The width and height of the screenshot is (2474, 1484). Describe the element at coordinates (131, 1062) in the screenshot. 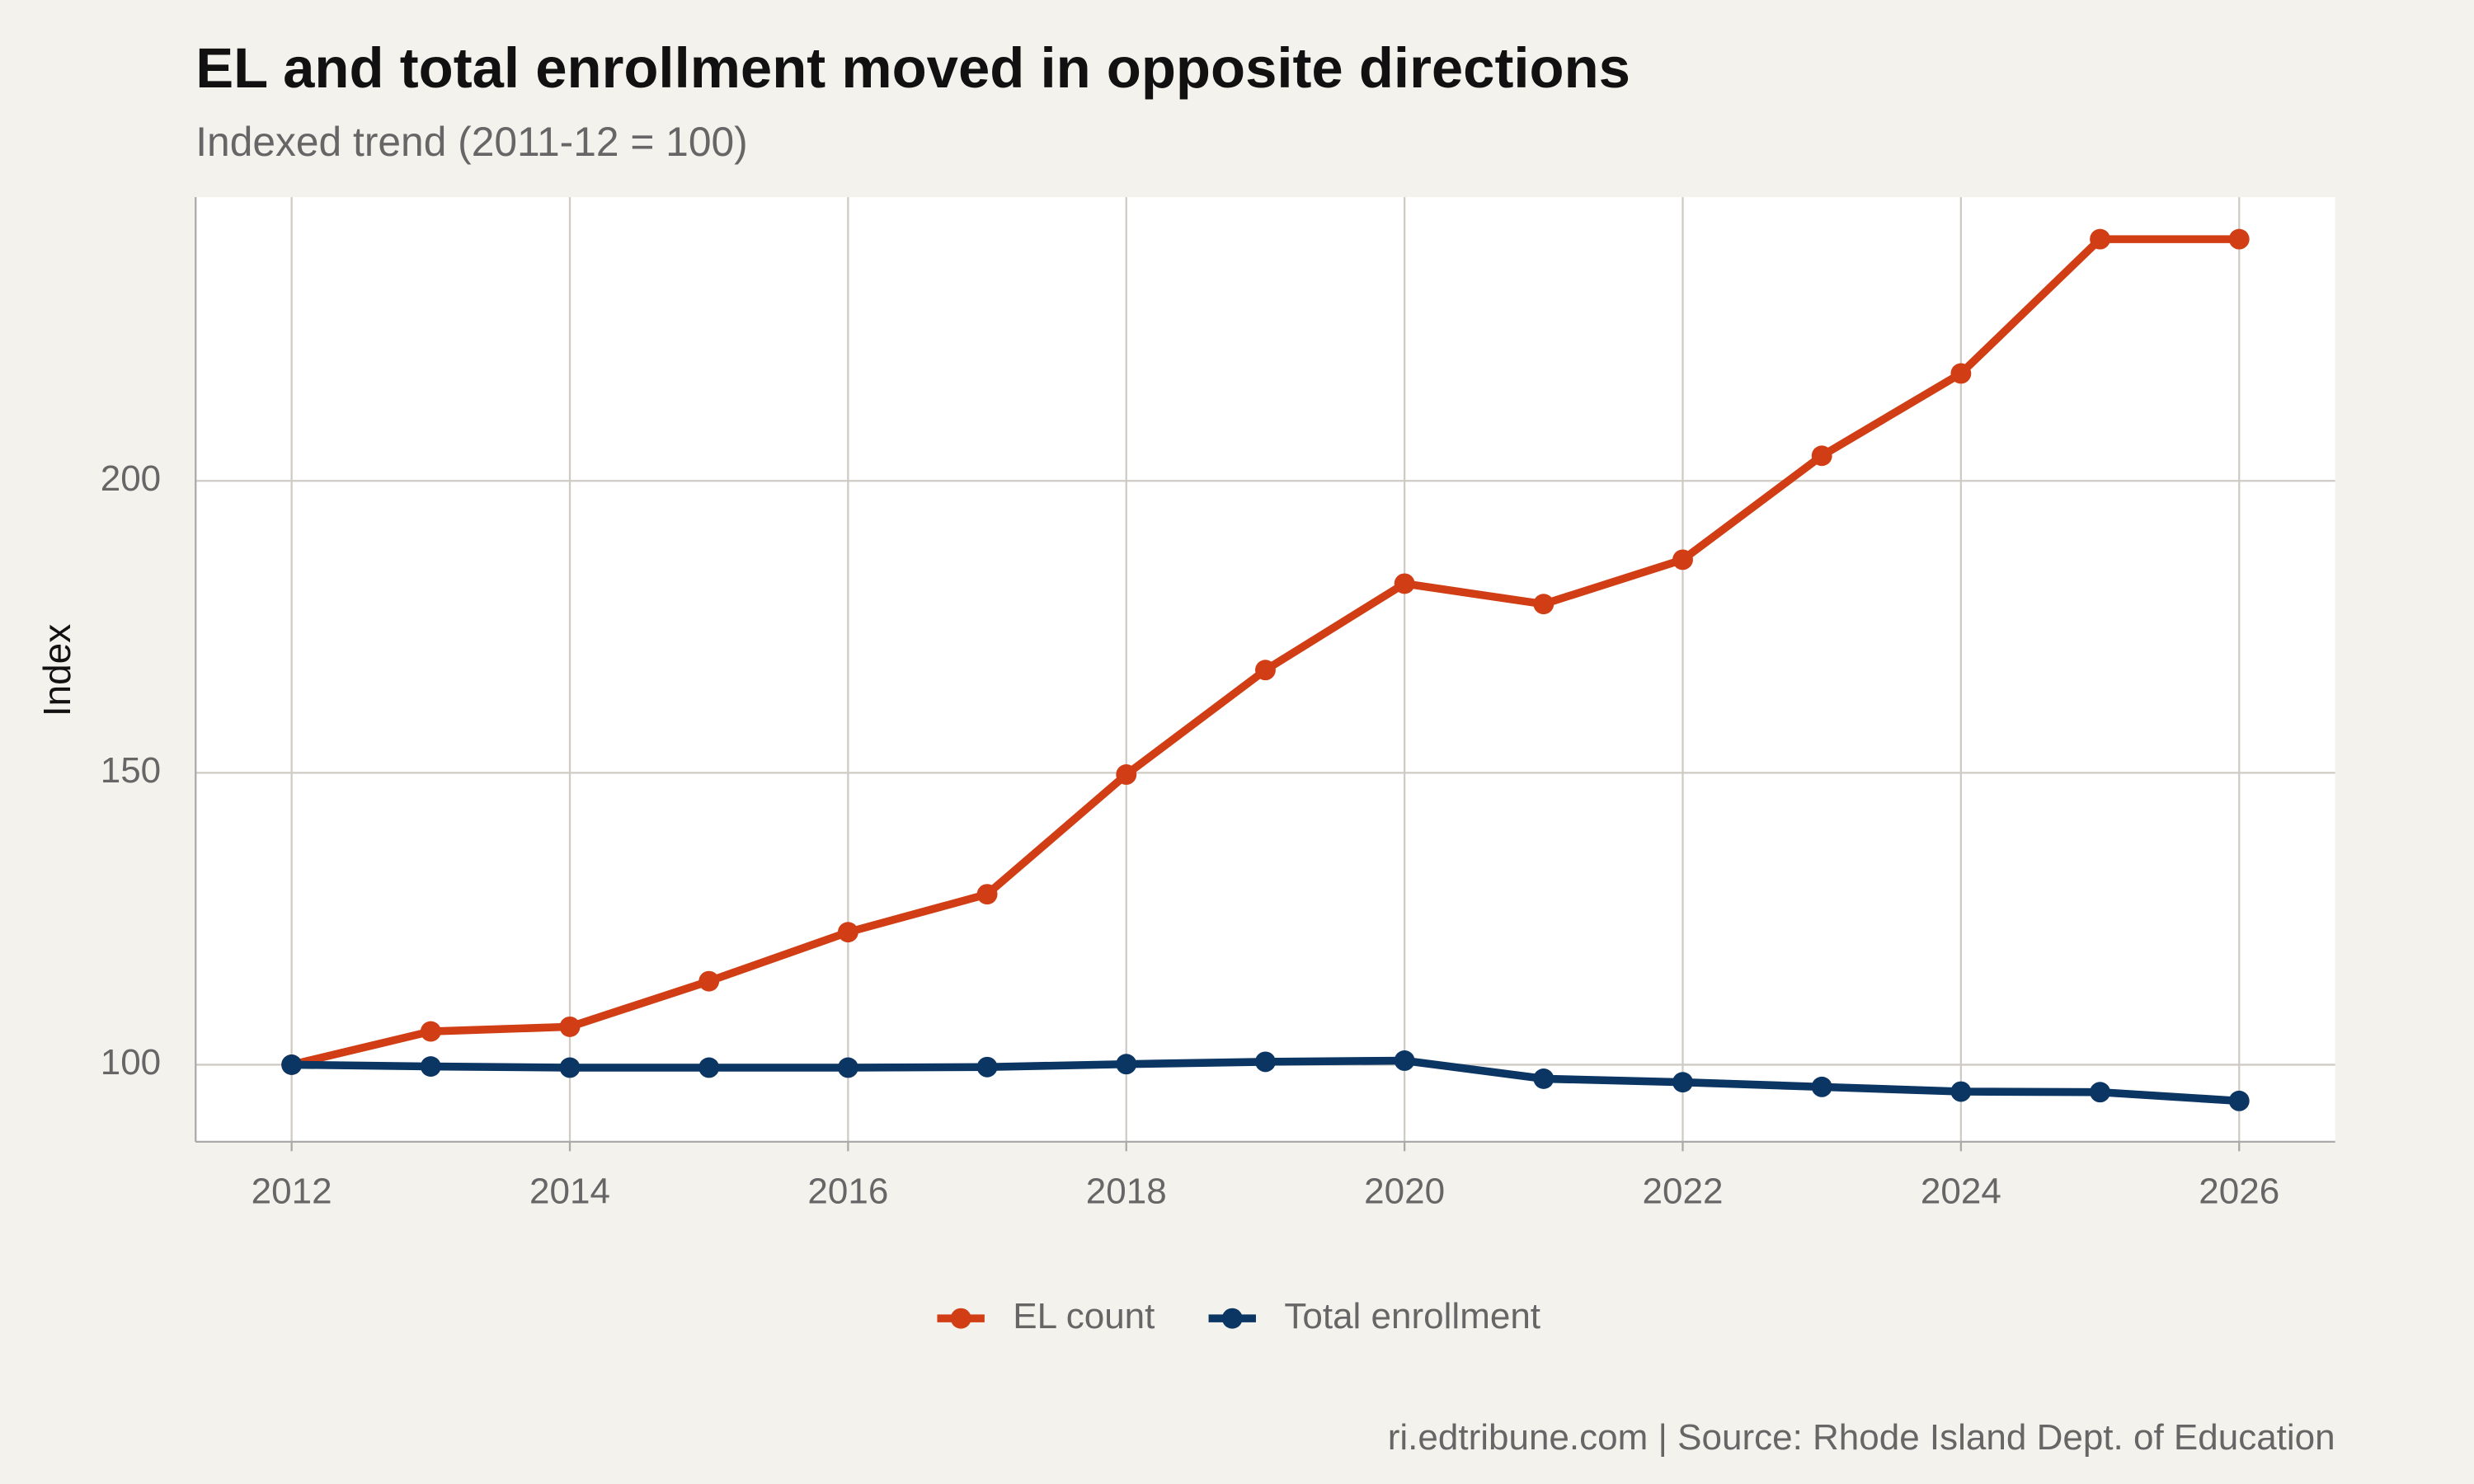

I see `y-tick-label: 100` at that location.